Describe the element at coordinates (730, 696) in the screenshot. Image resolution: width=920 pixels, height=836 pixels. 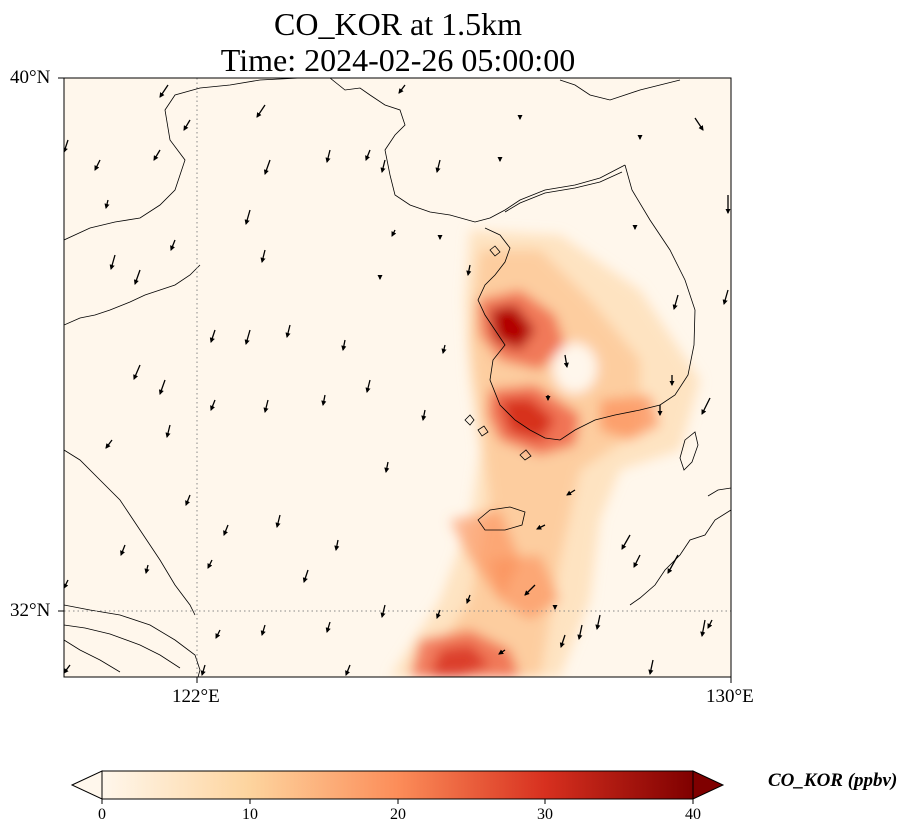
I see `lon-label-130: 130°E` at that location.